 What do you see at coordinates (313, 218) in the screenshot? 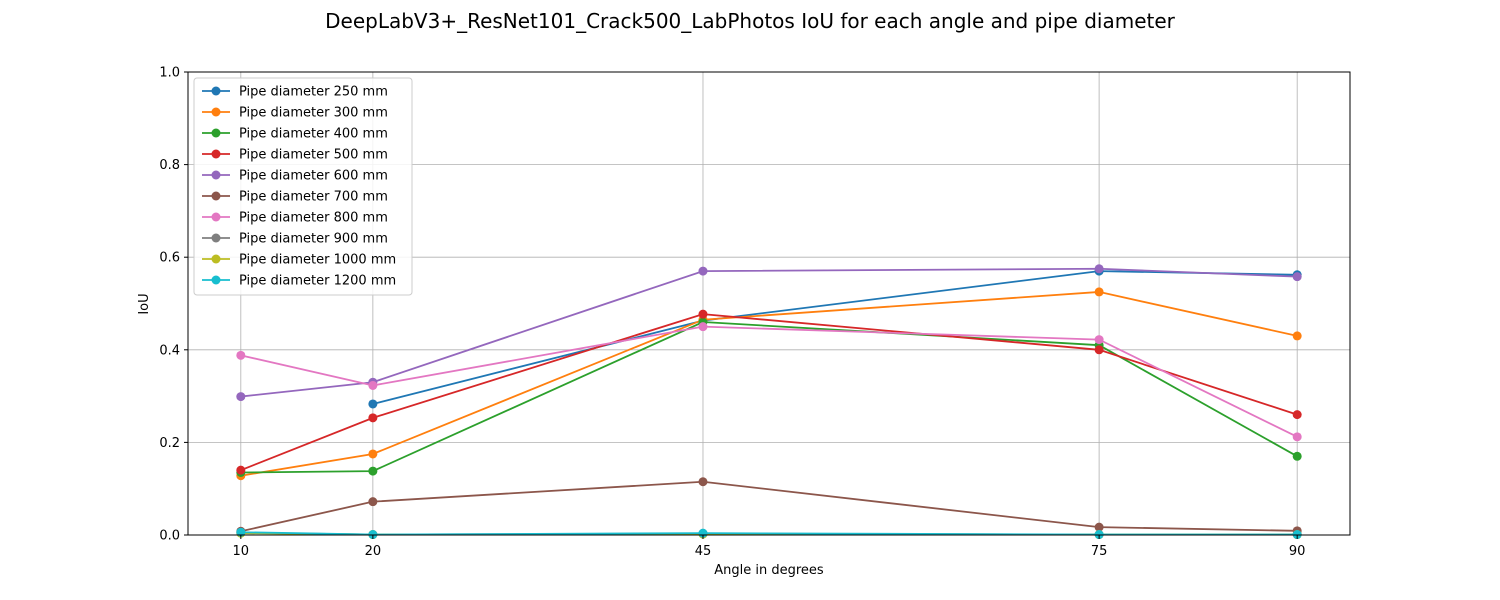
I see `legend-label: Pipe diameter 800 mm` at bounding box center [313, 218].